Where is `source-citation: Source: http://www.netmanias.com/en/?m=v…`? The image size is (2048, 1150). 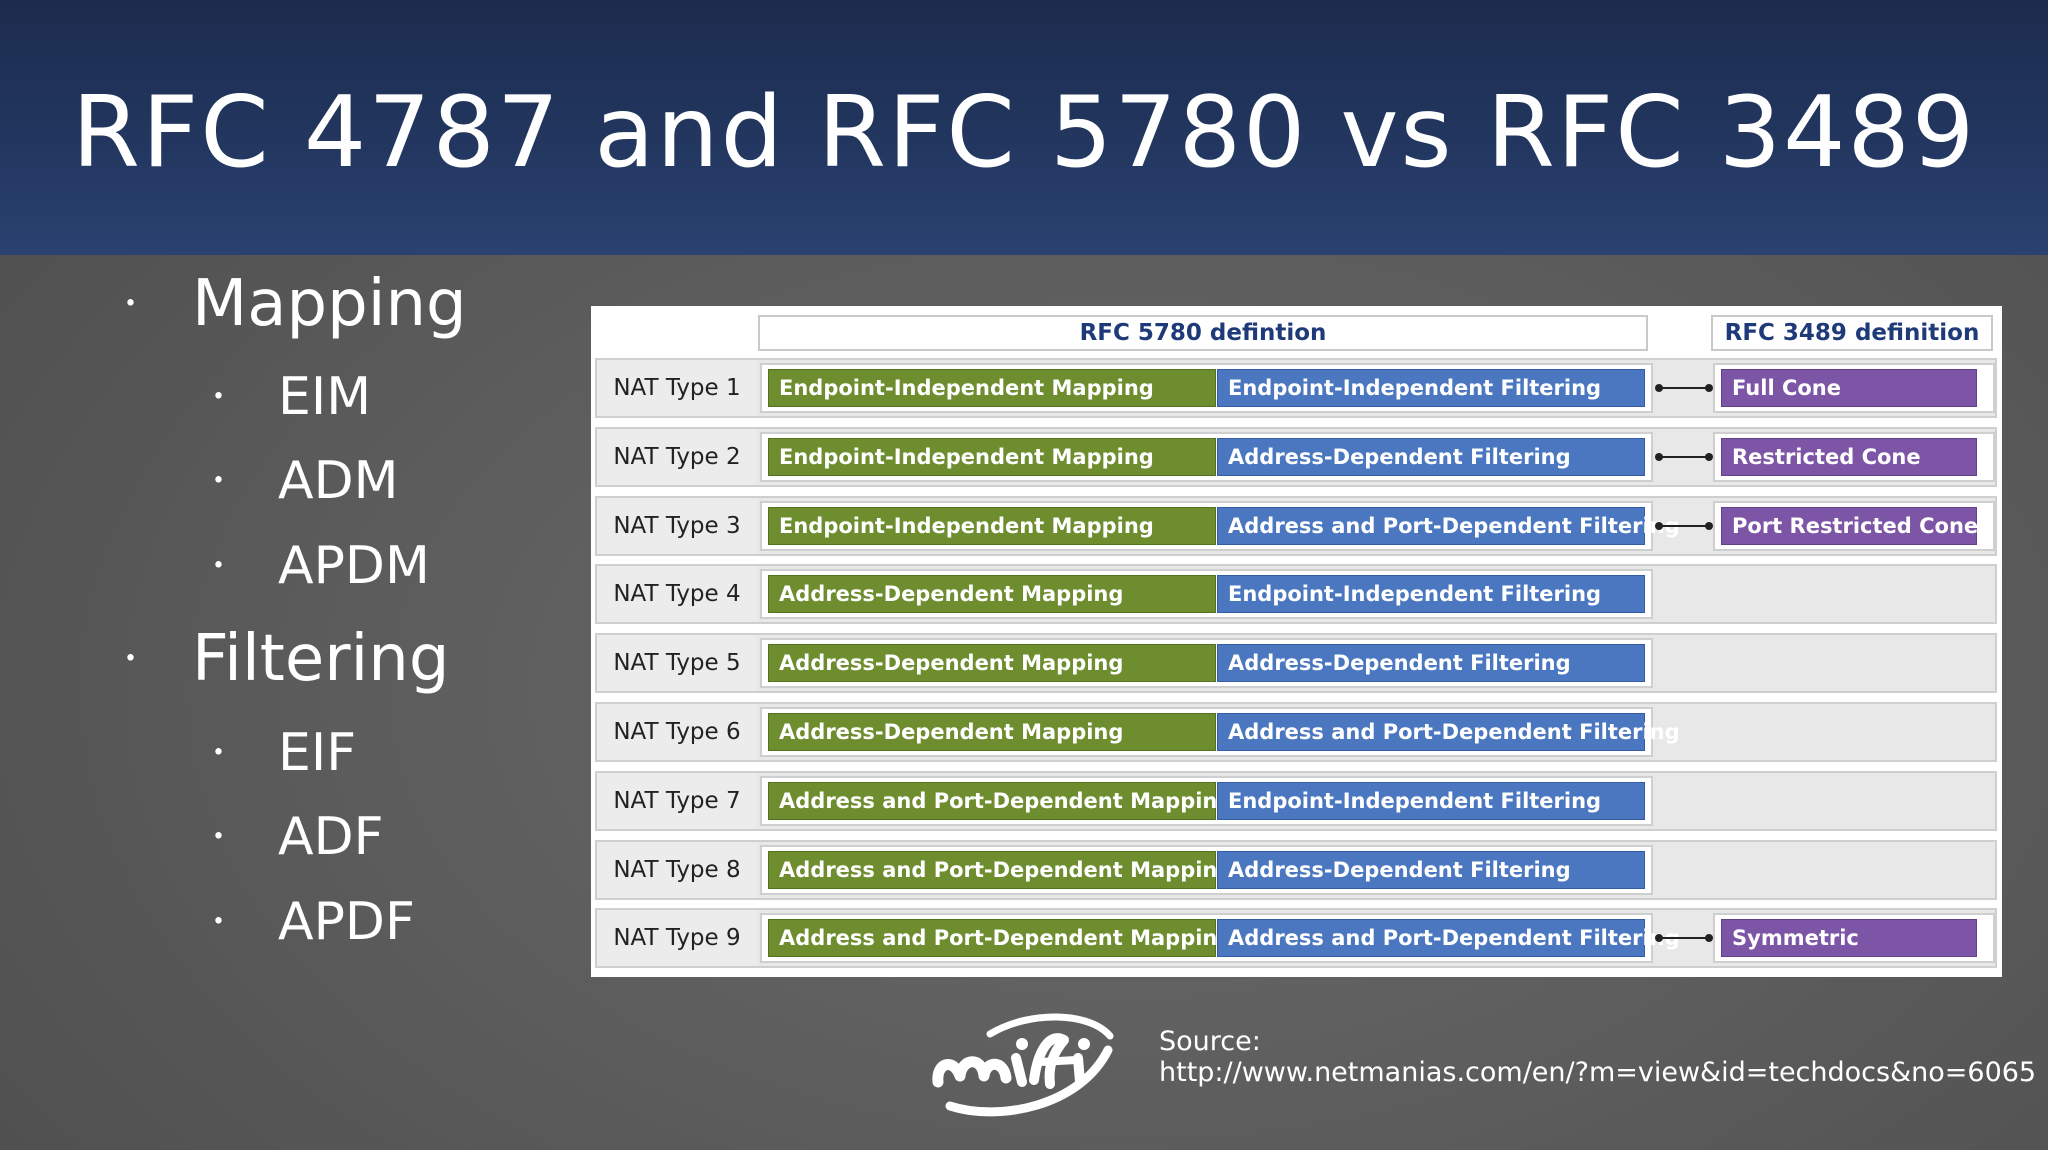 source-citation: Source: http://www.netmanias.com/en/?m=v… is located at coordinates (1597, 1057).